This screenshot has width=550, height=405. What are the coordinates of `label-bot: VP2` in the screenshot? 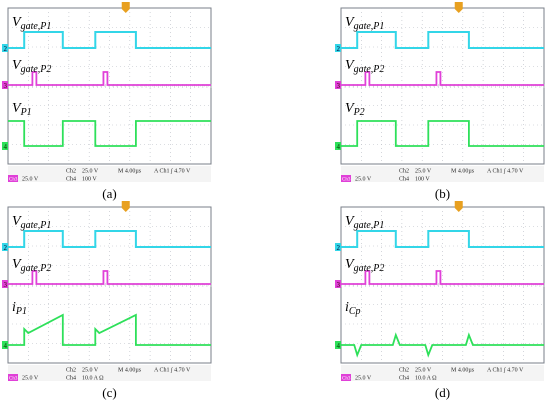 It's located at (355, 109).